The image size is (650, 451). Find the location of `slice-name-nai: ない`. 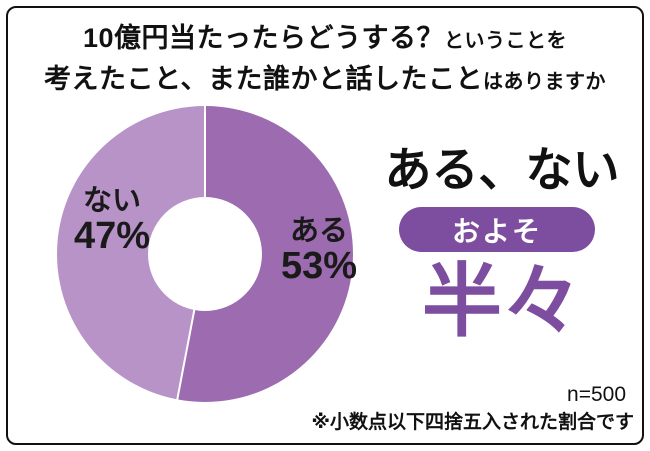

slice-name-nai: ない is located at coordinates (111, 200).